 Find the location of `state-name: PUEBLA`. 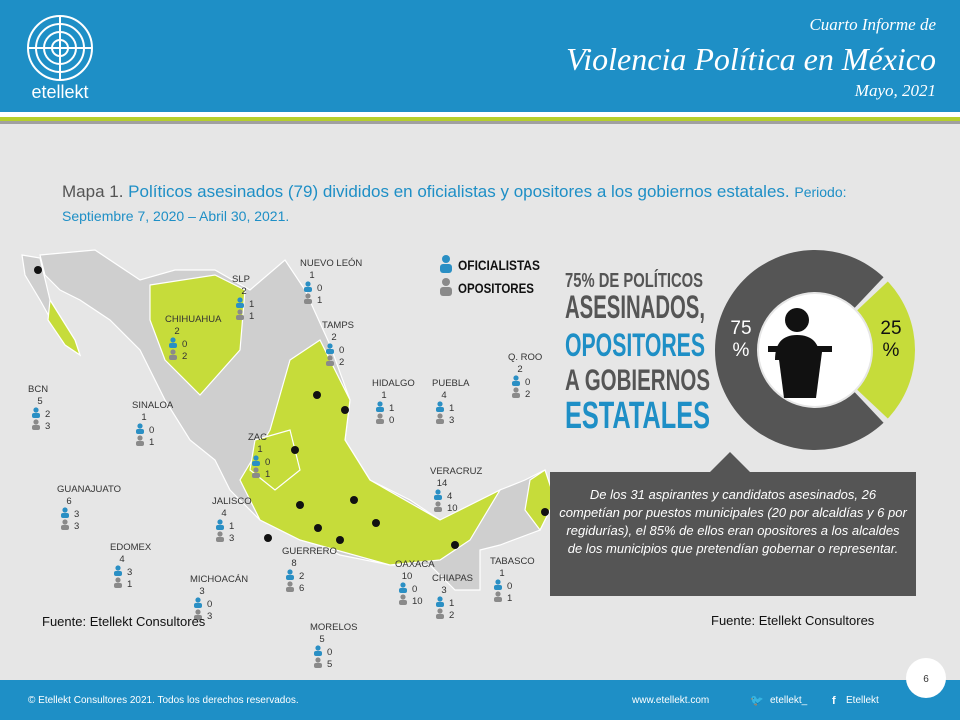

state-name: PUEBLA is located at coordinates (451, 383).